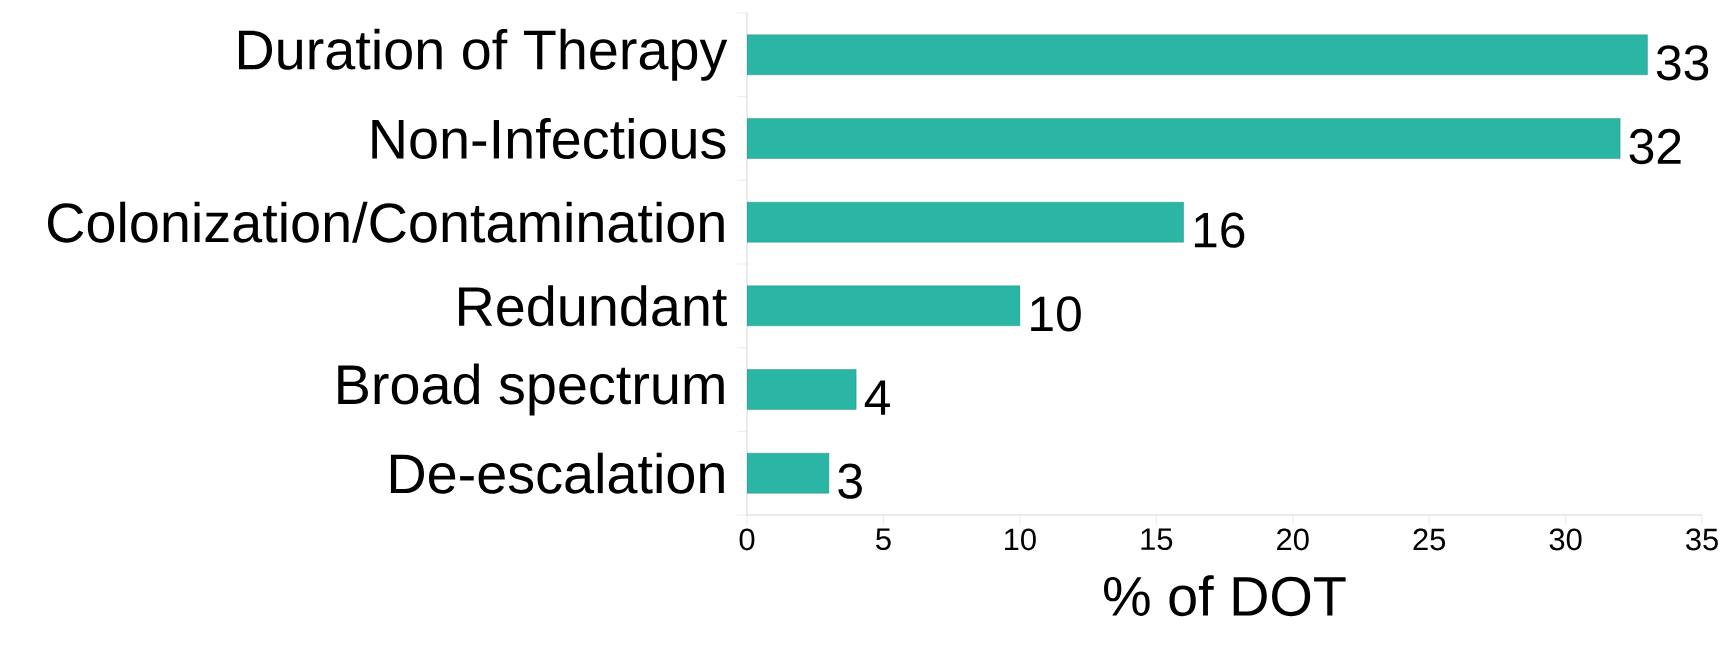 This screenshot has height=646, width=1727. What do you see at coordinates (1157, 539) in the screenshot?
I see `x-tick-label: 15` at bounding box center [1157, 539].